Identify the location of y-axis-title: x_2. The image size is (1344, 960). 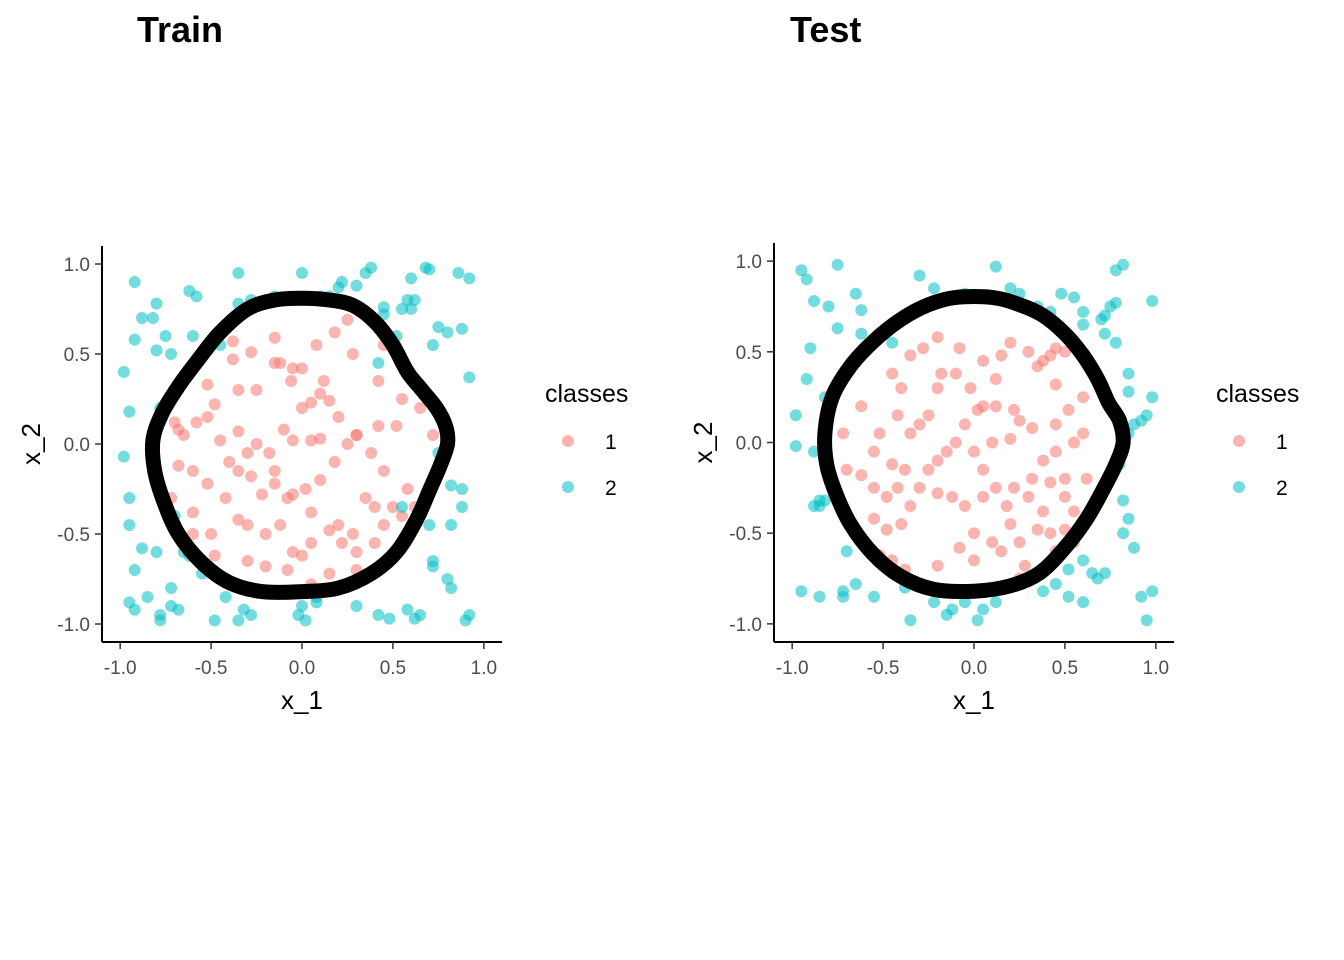
(703, 443).